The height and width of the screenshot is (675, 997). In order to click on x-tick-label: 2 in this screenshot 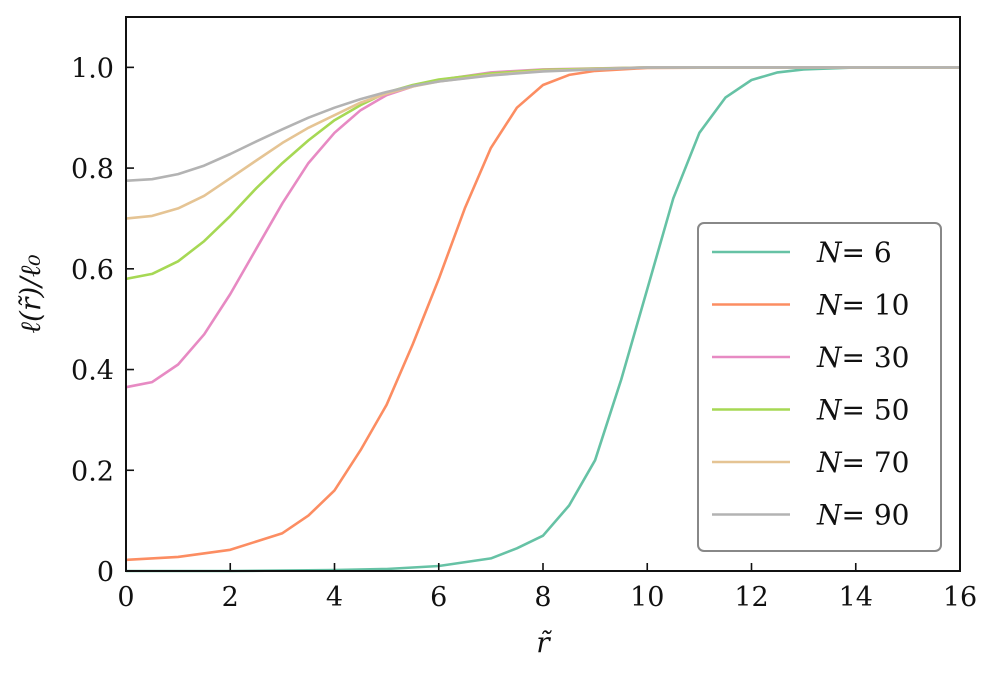, I will do `click(230, 597)`.